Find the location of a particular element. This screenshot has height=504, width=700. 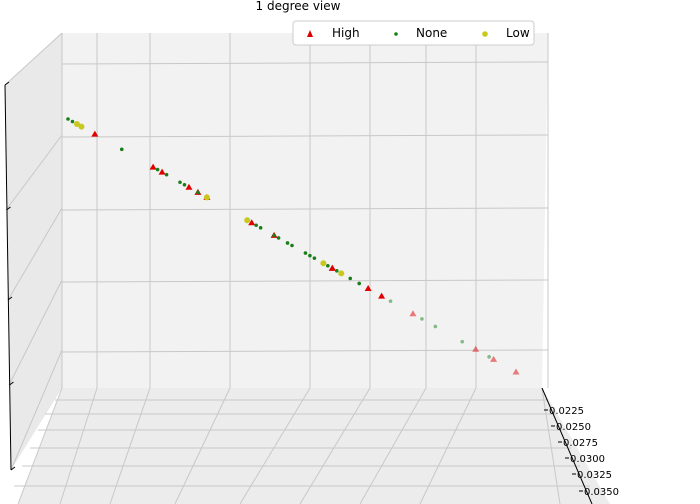

vertical-axis-ticks is located at coordinates (10, 276).